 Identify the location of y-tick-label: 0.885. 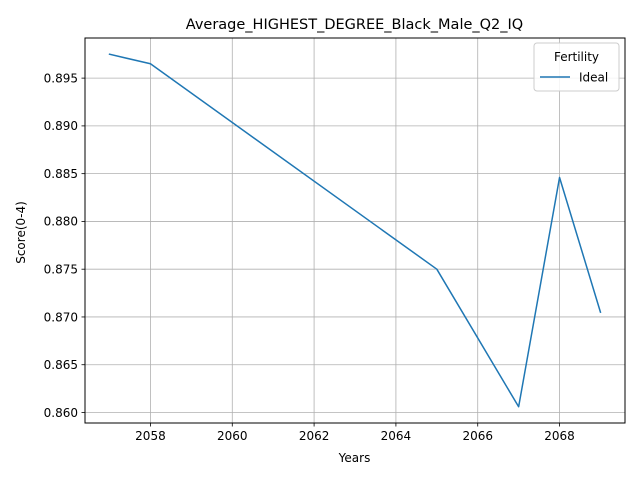
(61, 174).